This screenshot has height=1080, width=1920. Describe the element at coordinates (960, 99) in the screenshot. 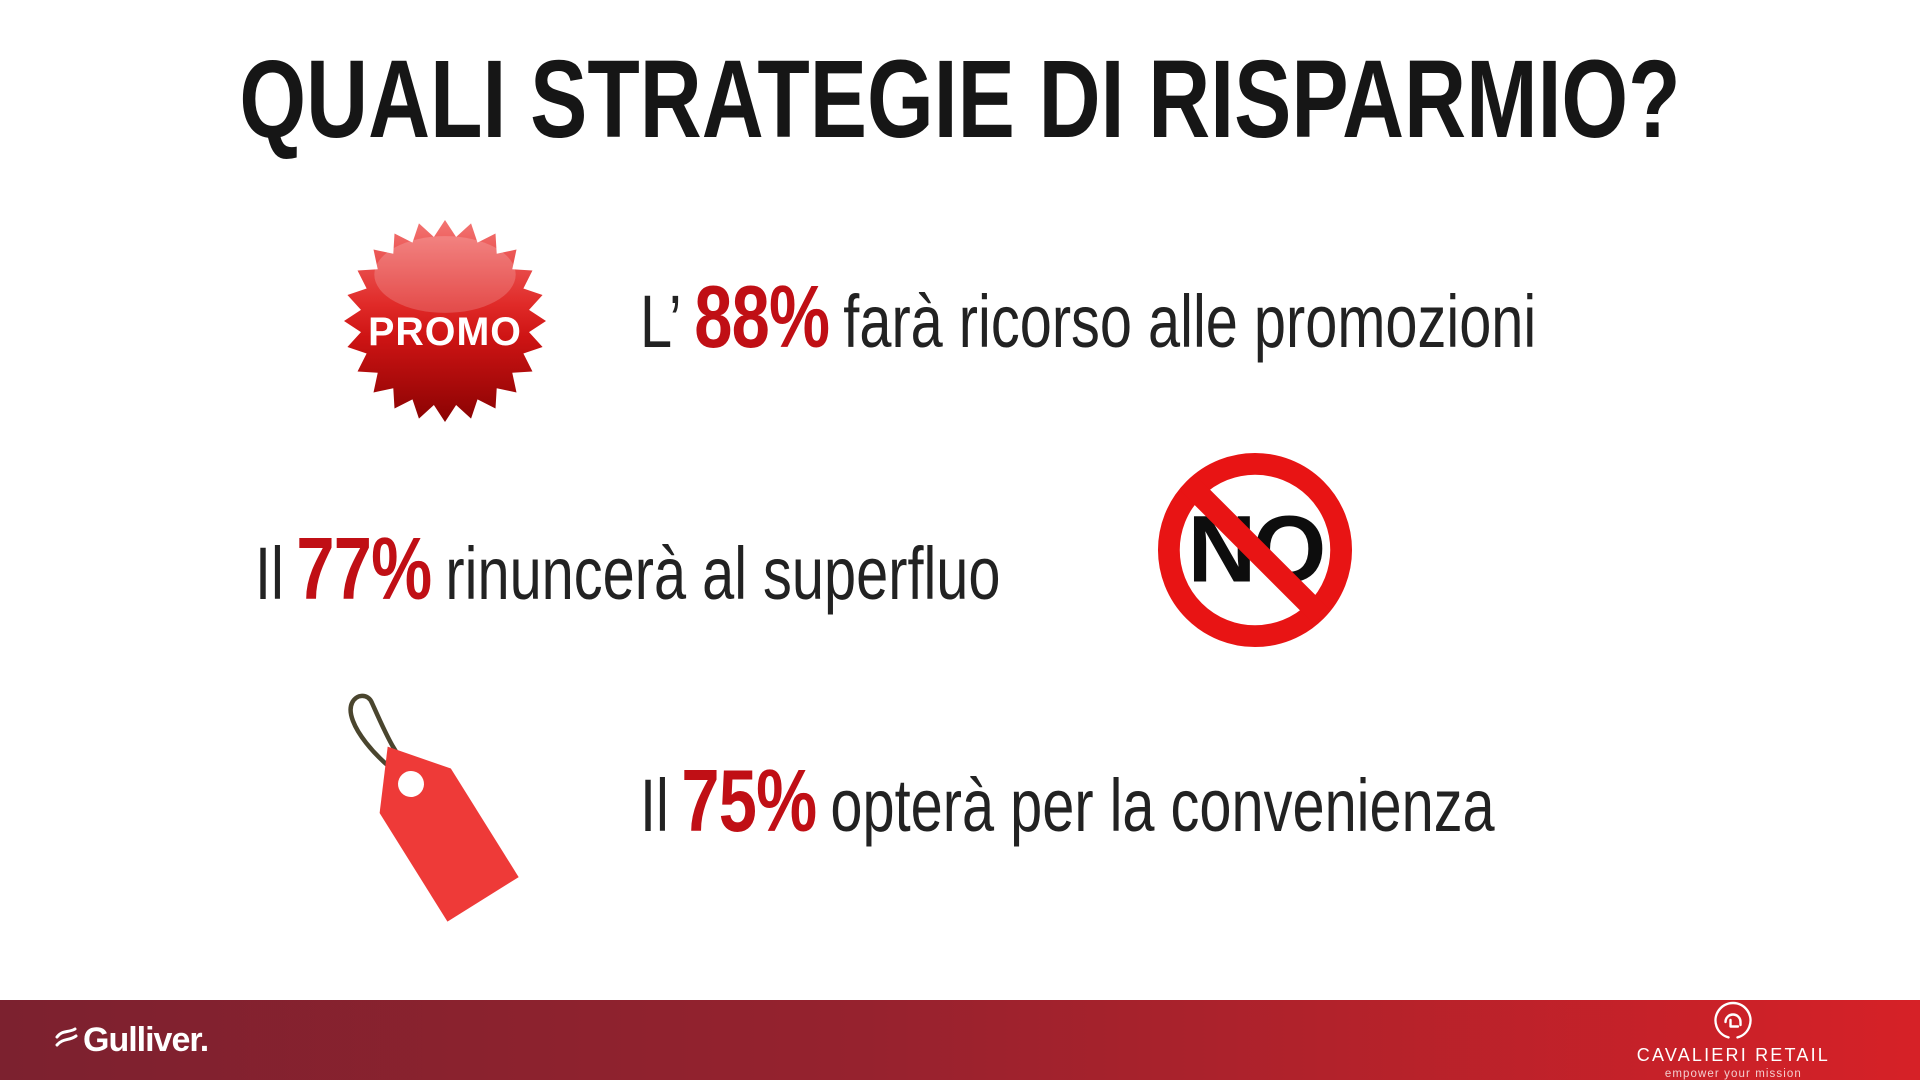

I see `page-title: QUALI STRATEGIE DI RISPARMIO?` at that location.